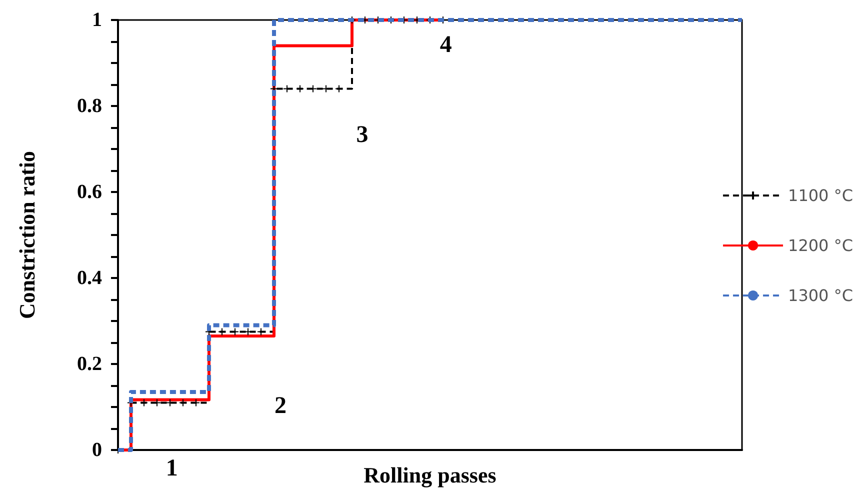 Image resolution: width=866 pixels, height=491 pixels. Describe the element at coordinates (821, 295) in the screenshot. I see `legend-label: 1300 °C` at that location.